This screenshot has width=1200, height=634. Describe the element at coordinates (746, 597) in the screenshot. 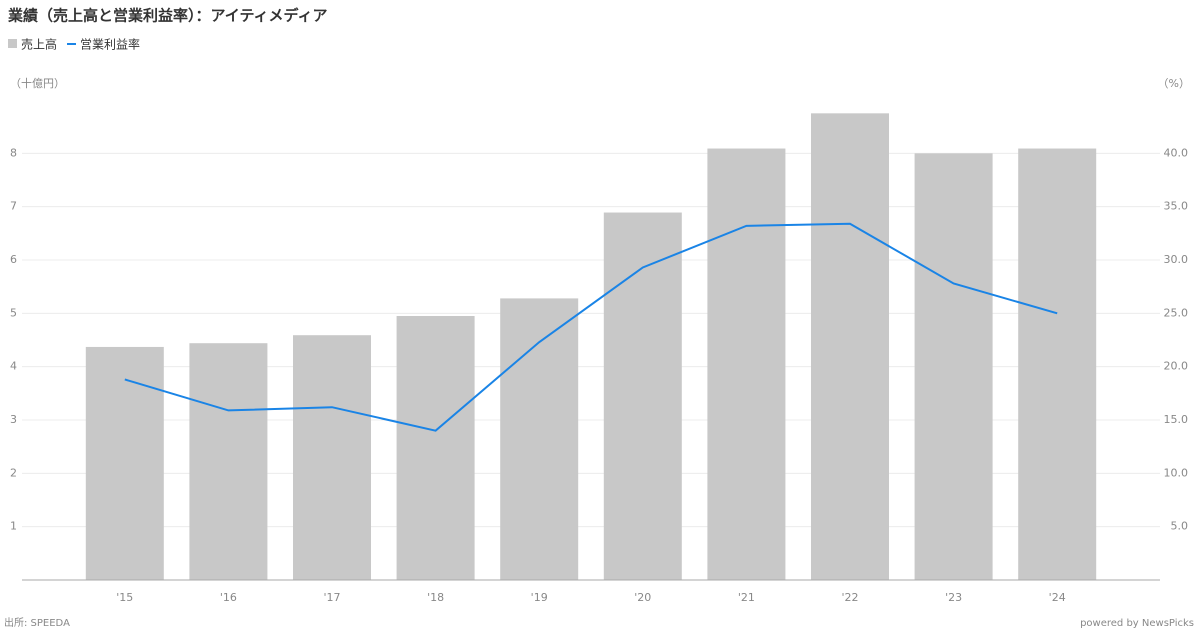

I see `x-tick-label: '21` at that location.